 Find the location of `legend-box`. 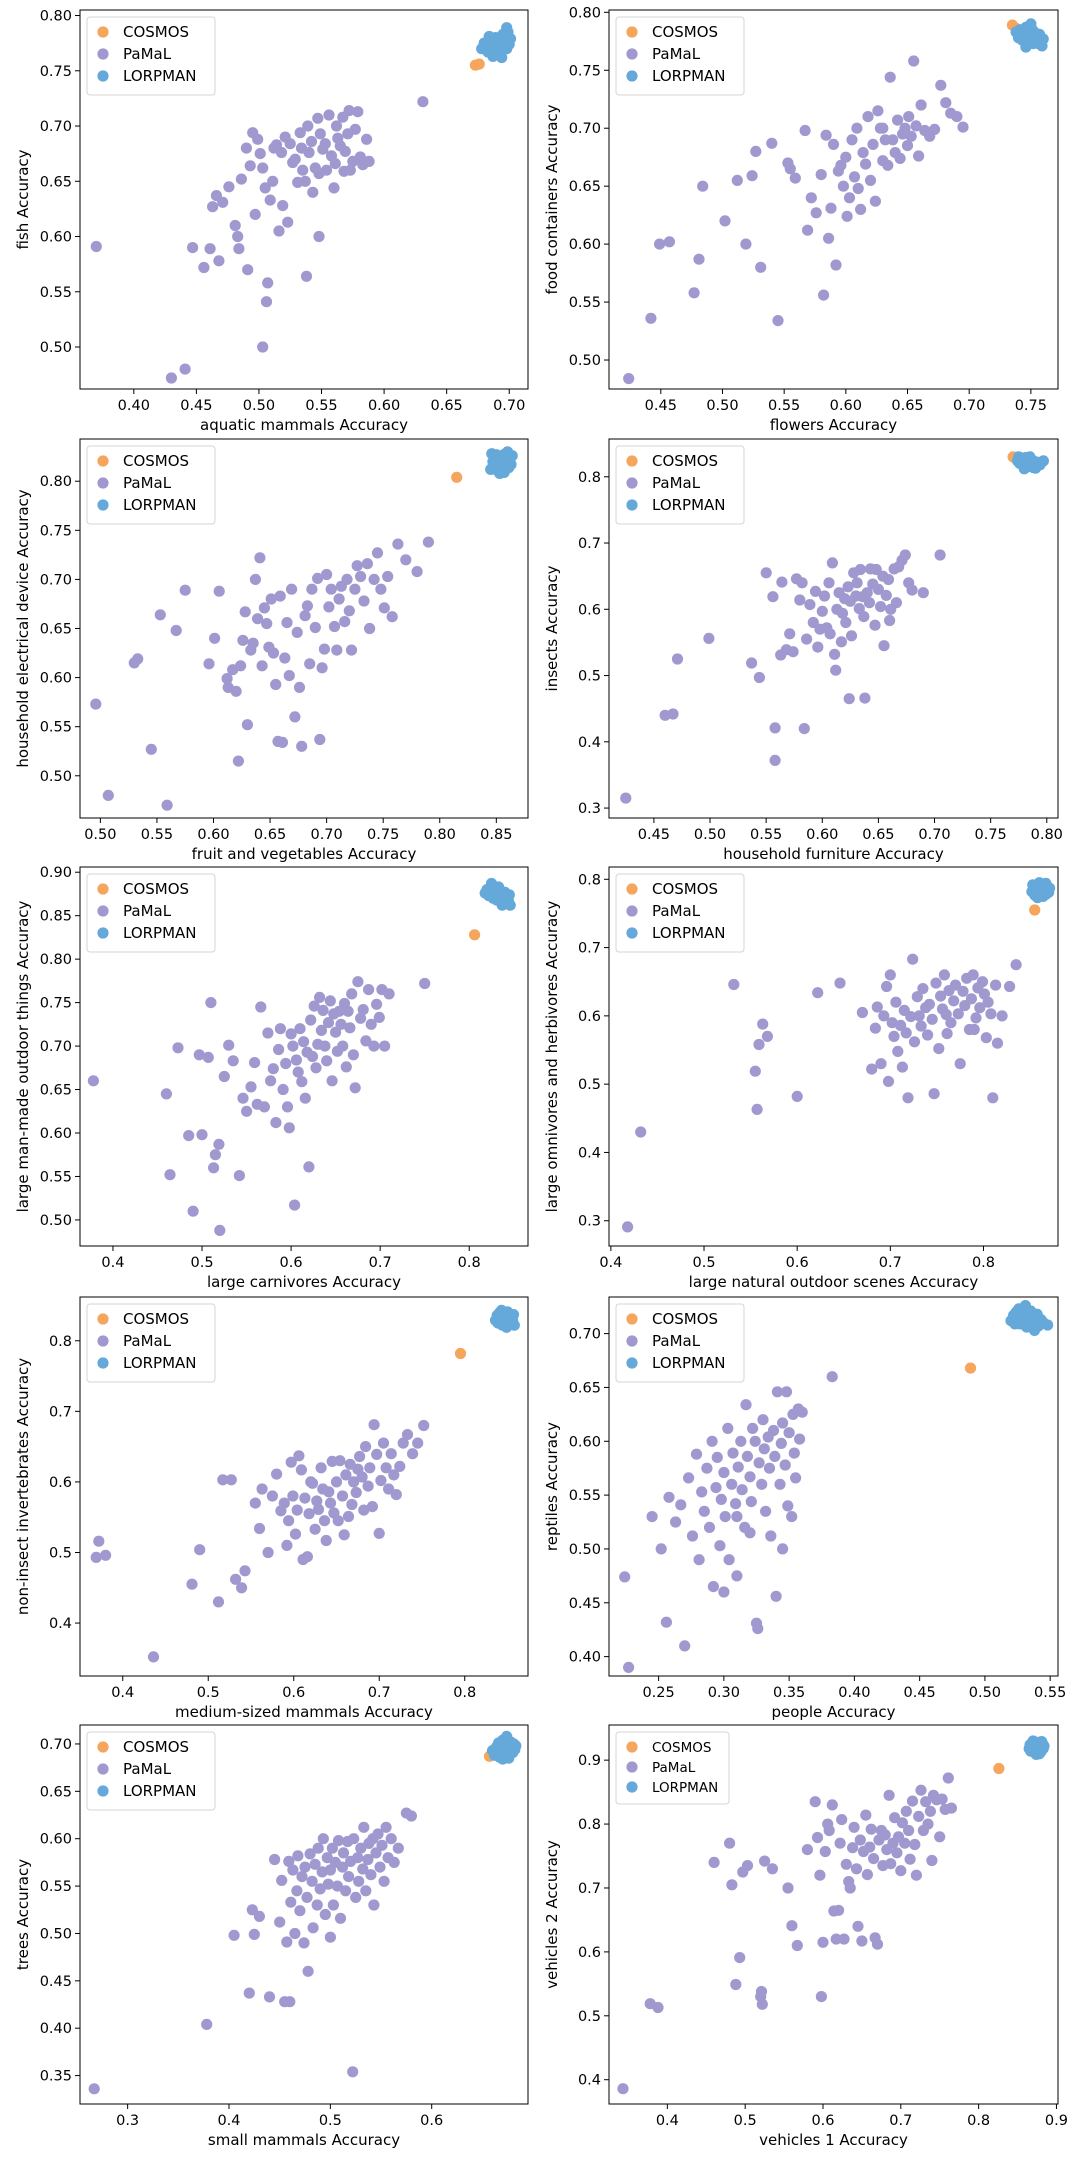

legend-box is located at coordinates (151, 1343).